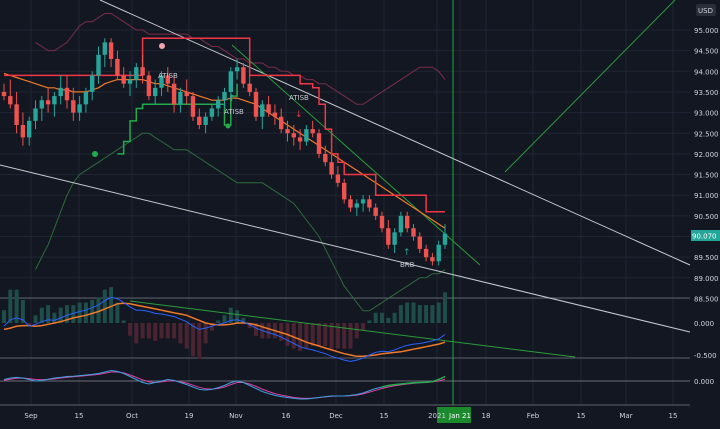  What do you see at coordinates (673, 416) in the screenshot?
I see `time-tick-label: 15` at bounding box center [673, 416].